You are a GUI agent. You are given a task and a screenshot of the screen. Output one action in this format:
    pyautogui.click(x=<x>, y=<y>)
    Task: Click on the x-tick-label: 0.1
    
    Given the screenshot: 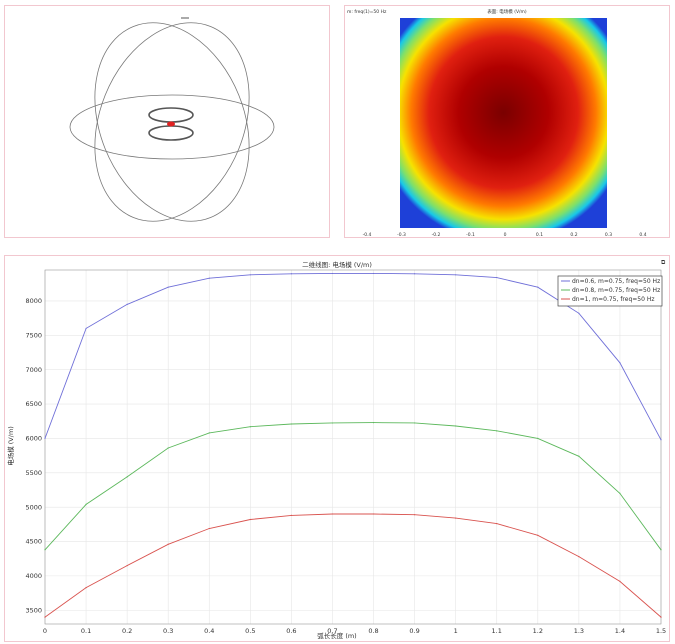 What is the action you would take?
    pyautogui.click(x=86, y=631)
    